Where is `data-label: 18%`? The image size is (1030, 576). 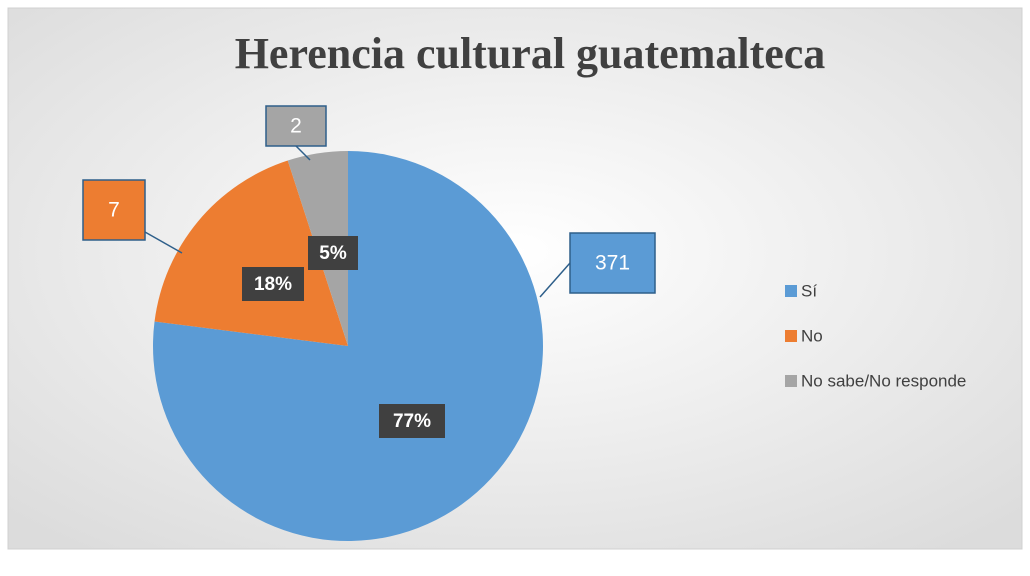 data-label: 18% is located at coordinates (273, 284).